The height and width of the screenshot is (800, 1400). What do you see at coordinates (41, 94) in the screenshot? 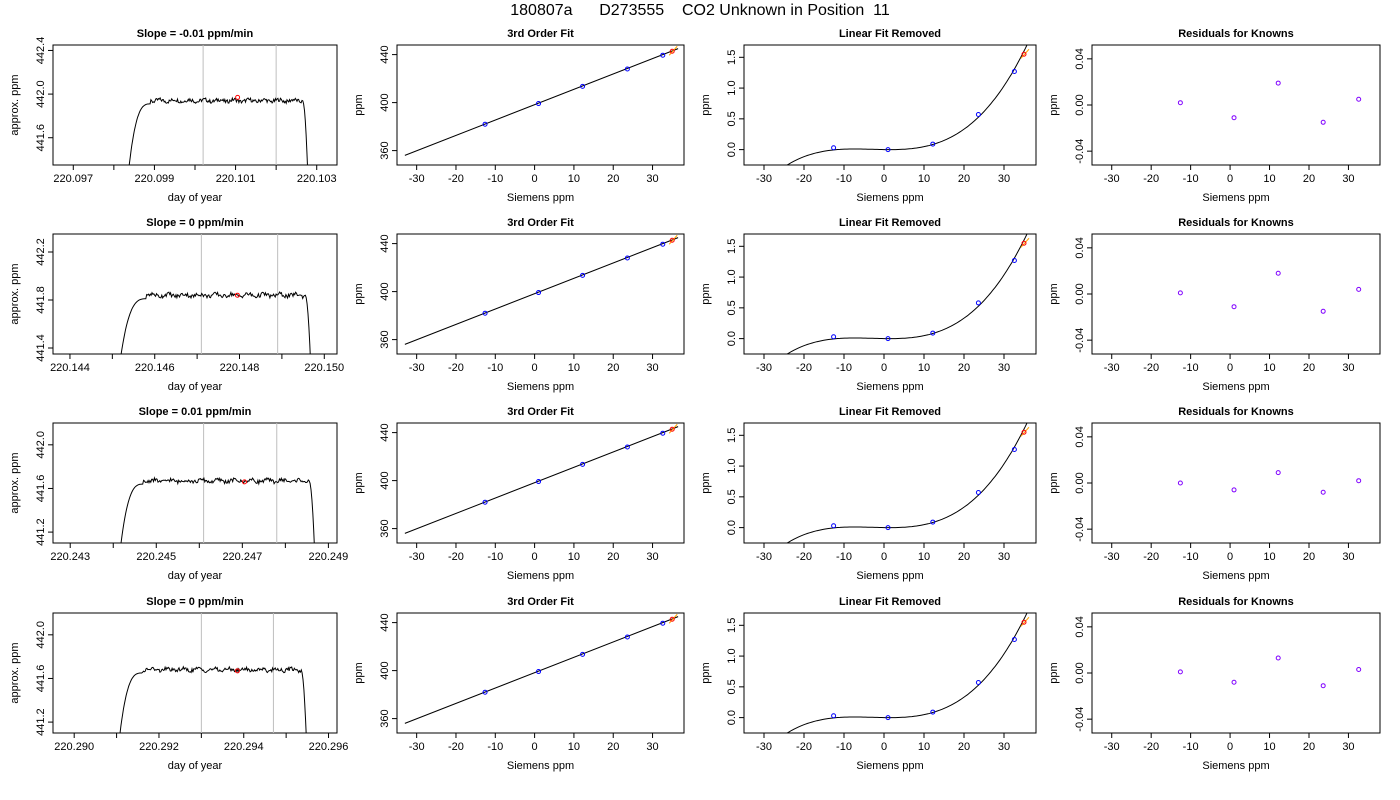
I see `y-tick-label: 442.0` at bounding box center [41, 94].